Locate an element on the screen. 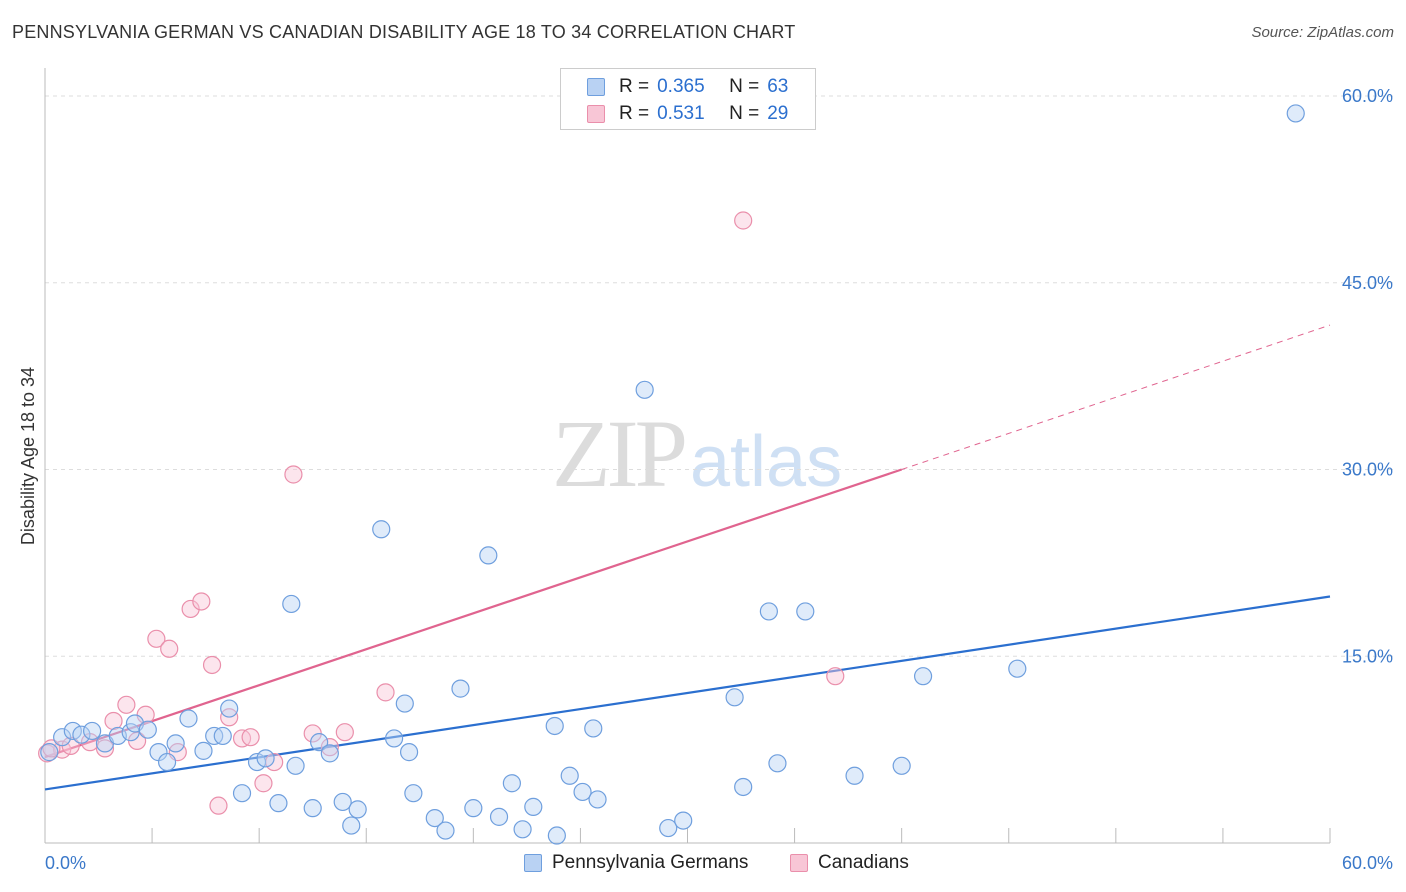 Image resolution: width=1406 pixels, height=892 pixels. legend-label-pennsylvania-germans: Pennsylvania Germans is located at coordinates (650, 862).